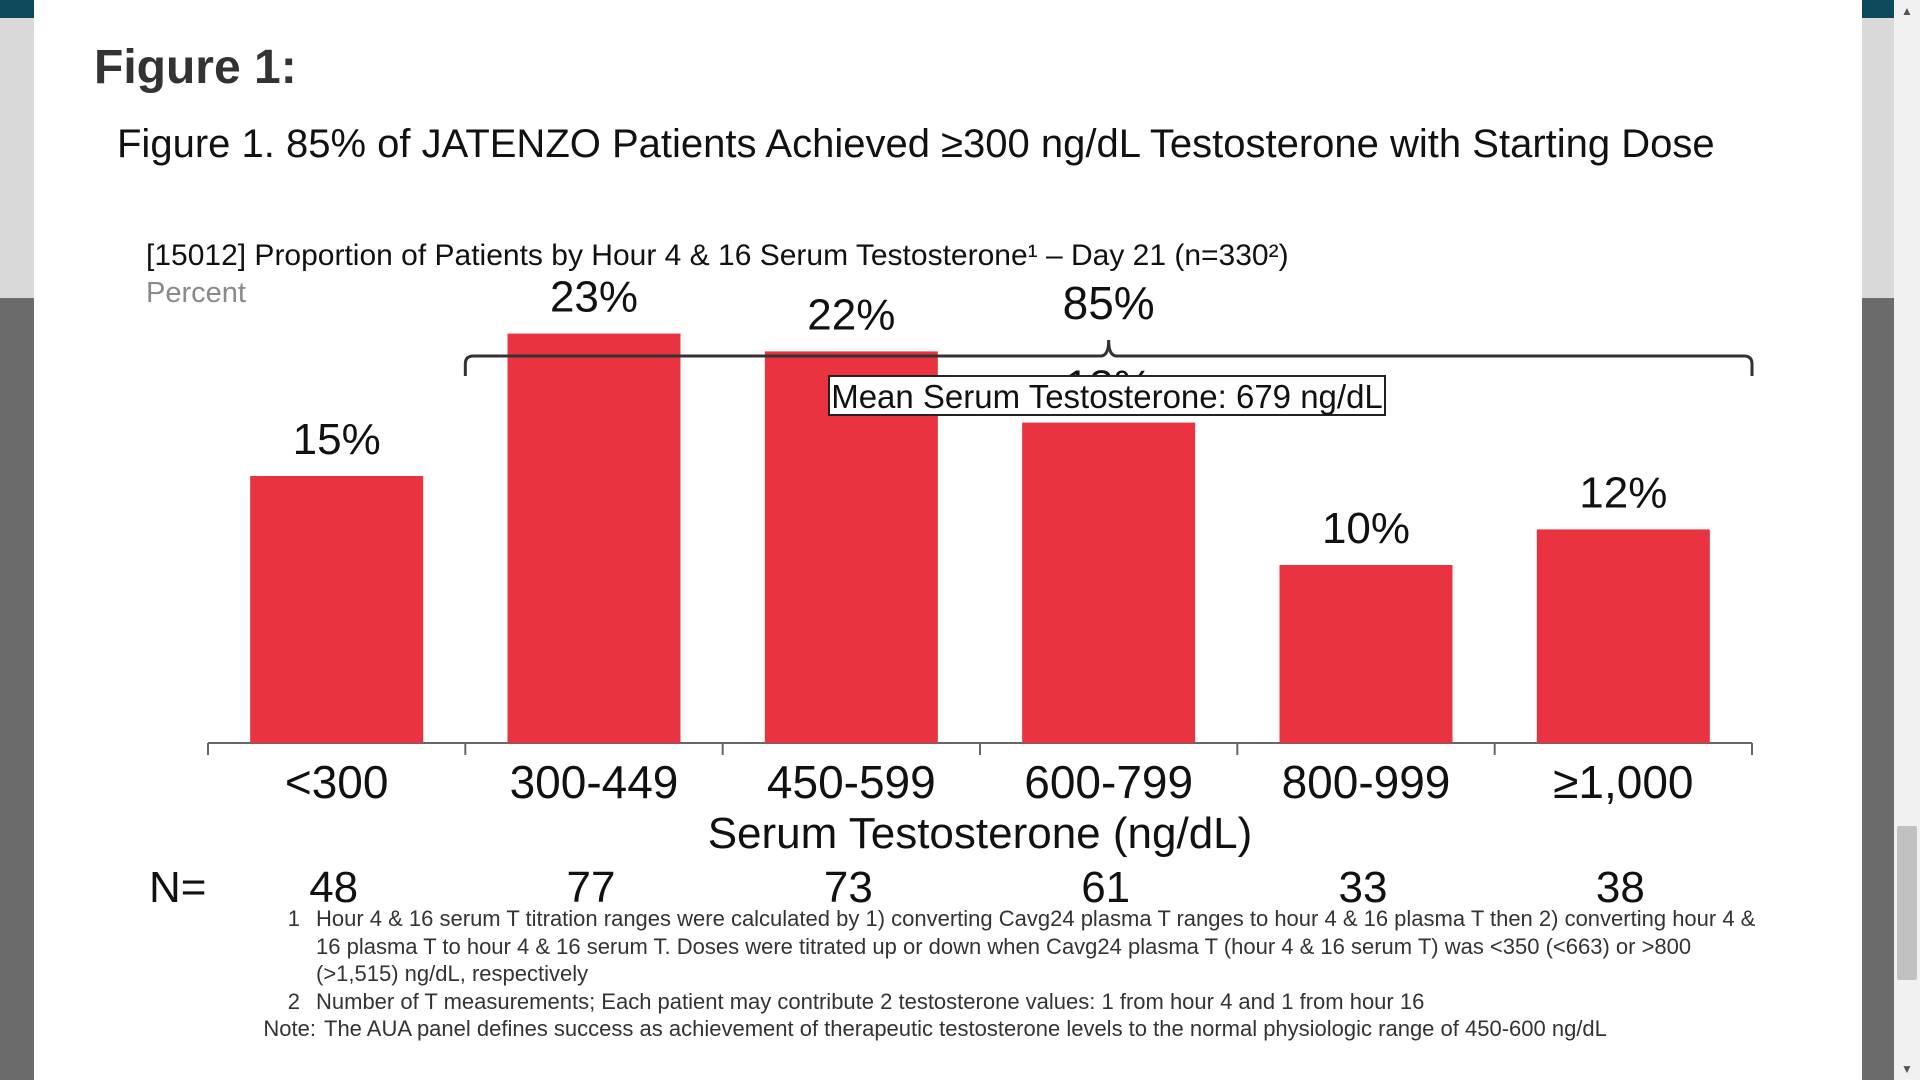 This screenshot has height=1080, width=1920. What do you see at coordinates (293, 1001) in the screenshot?
I see `footnote-2-marker: 2` at bounding box center [293, 1001].